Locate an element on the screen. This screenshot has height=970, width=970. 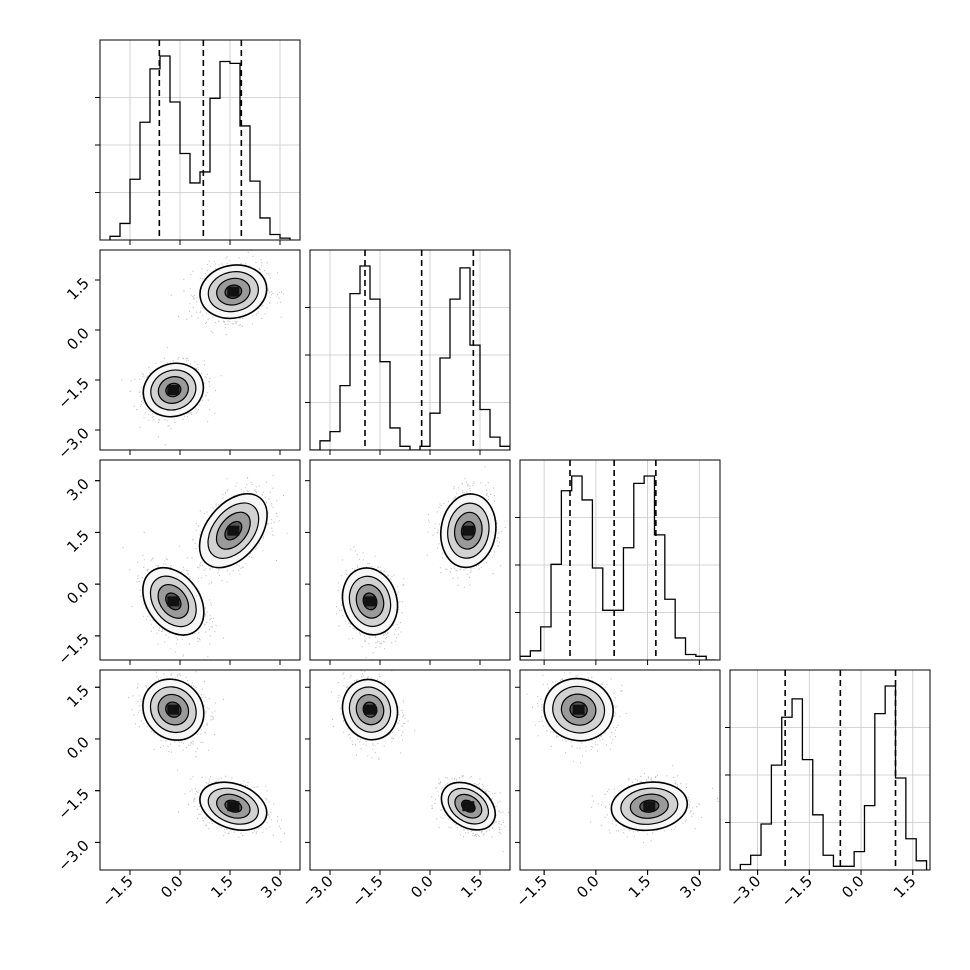
y-tick-label: 3.0 is located at coordinates (78, 490).